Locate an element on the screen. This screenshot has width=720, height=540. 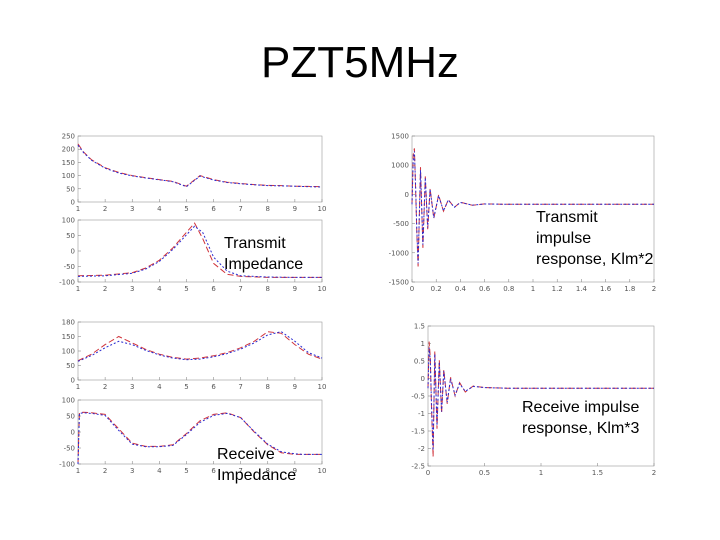
y-tick-label: 0.5 is located at coordinates (419, 362).